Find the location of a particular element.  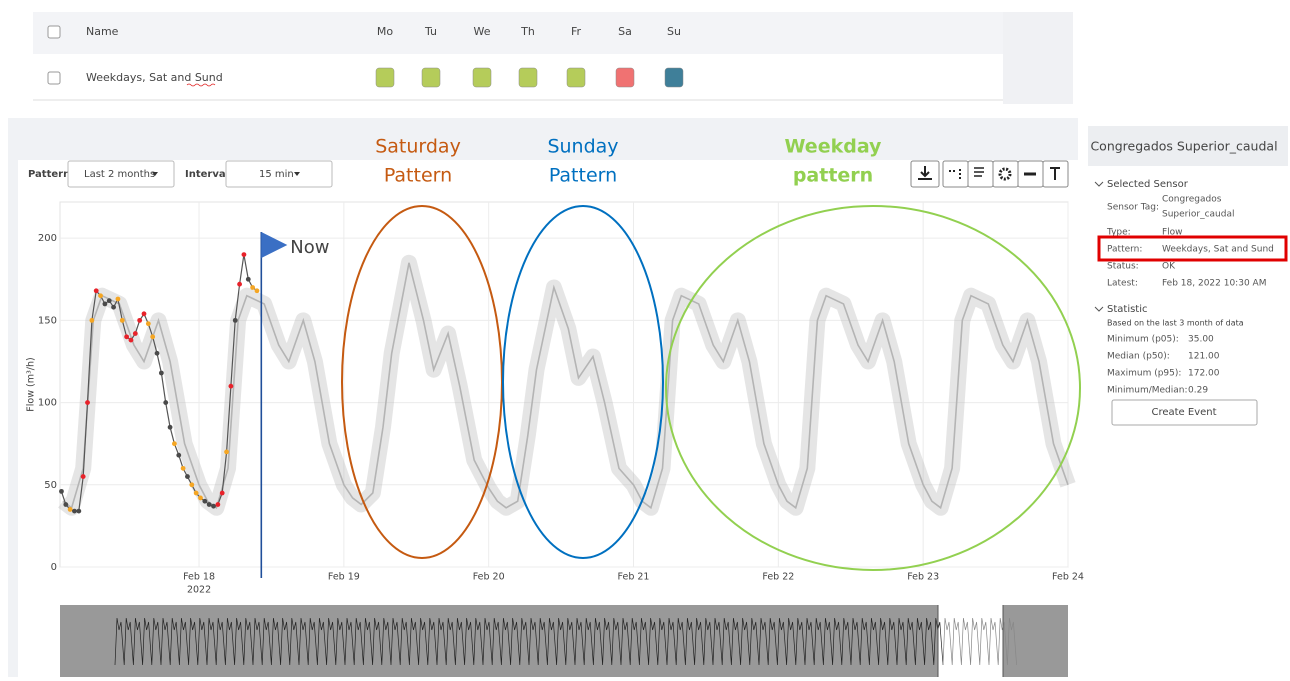

pattern-label: Pattern is located at coordinates (49, 174).